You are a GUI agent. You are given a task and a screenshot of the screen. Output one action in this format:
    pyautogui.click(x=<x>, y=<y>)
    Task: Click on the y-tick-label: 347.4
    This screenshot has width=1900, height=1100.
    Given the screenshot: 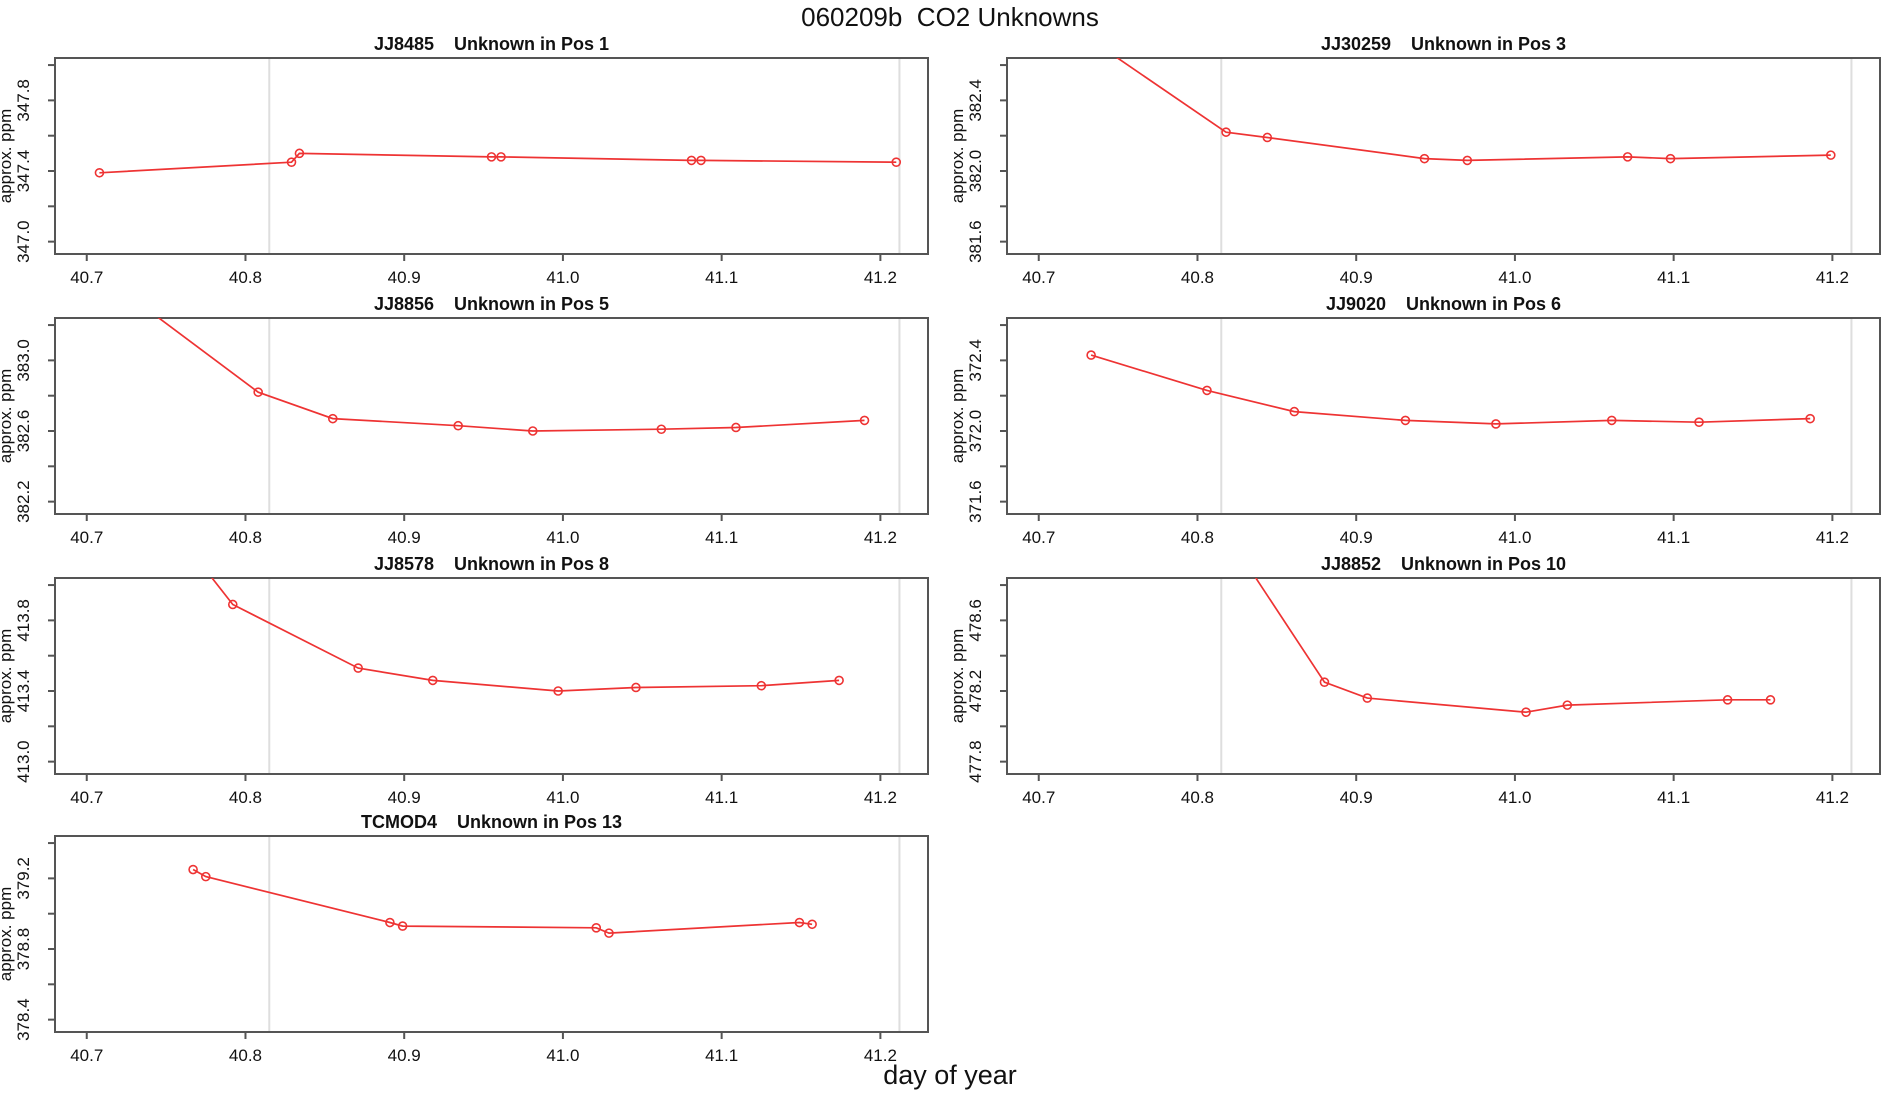 What is the action you would take?
    pyautogui.click(x=23, y=171)
    